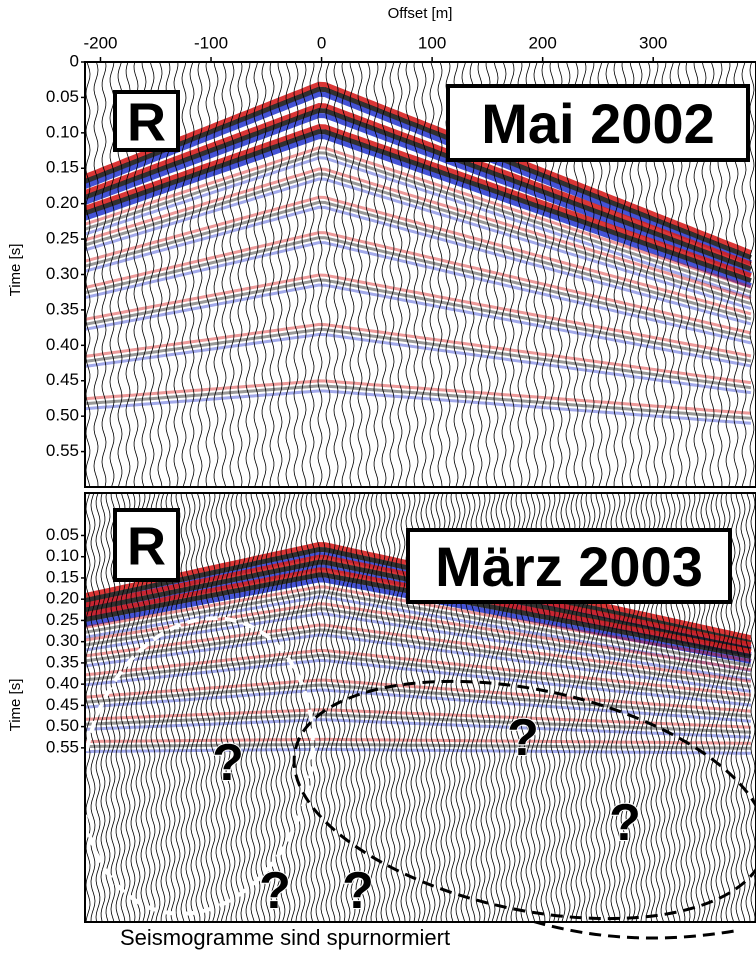 Image resolution: width=756 pixels, height=963 pixels. Describe the element at coordinates (432, 42) in the screenshot. I see `x-tick-label: 100` at that location.